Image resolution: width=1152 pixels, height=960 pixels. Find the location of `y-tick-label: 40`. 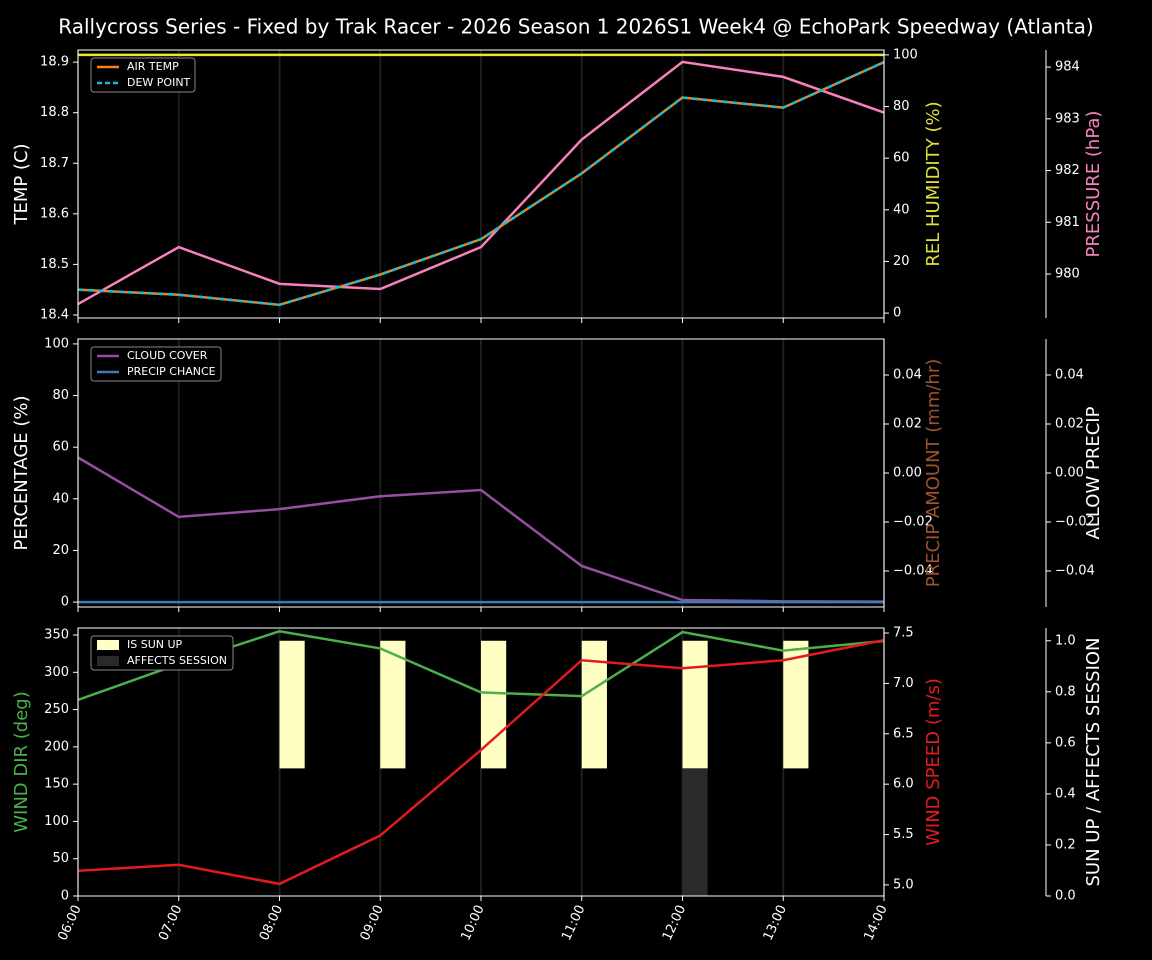

y-tick-label: 40 is located at coordinates (60, 498).